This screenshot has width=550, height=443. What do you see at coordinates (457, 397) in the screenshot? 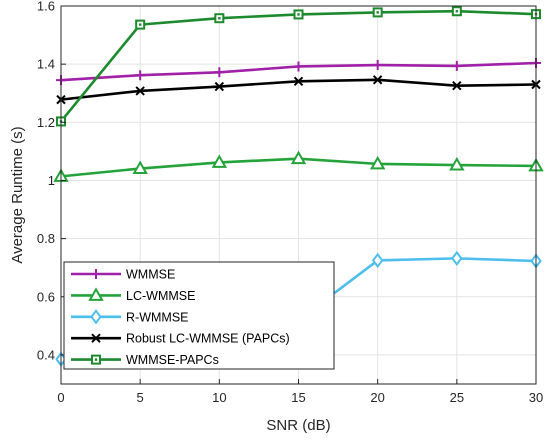
I see `x-tick-label: 25` at bounding box center [457, 397].